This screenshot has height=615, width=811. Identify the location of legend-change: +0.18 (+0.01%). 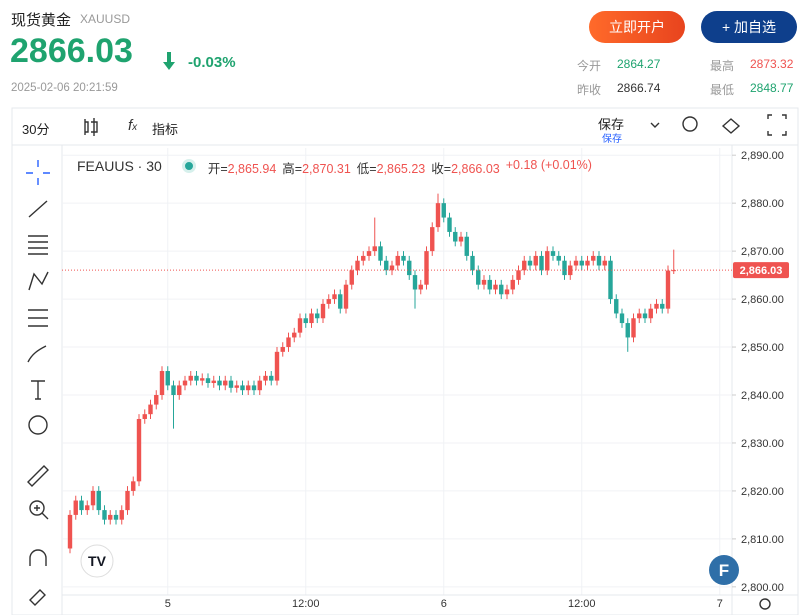
(548, 165).